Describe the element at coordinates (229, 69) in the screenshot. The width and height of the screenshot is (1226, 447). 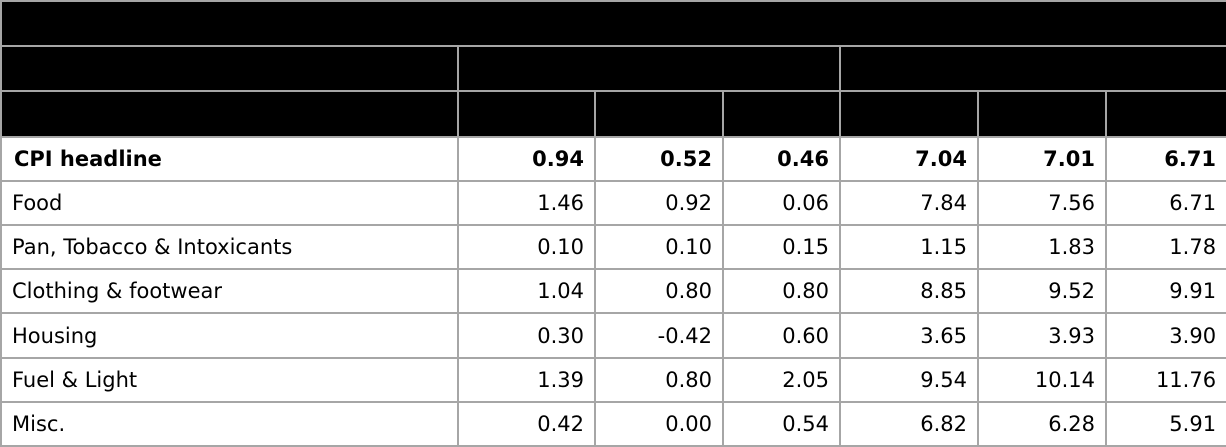
I see `group-header-blank` at that location.